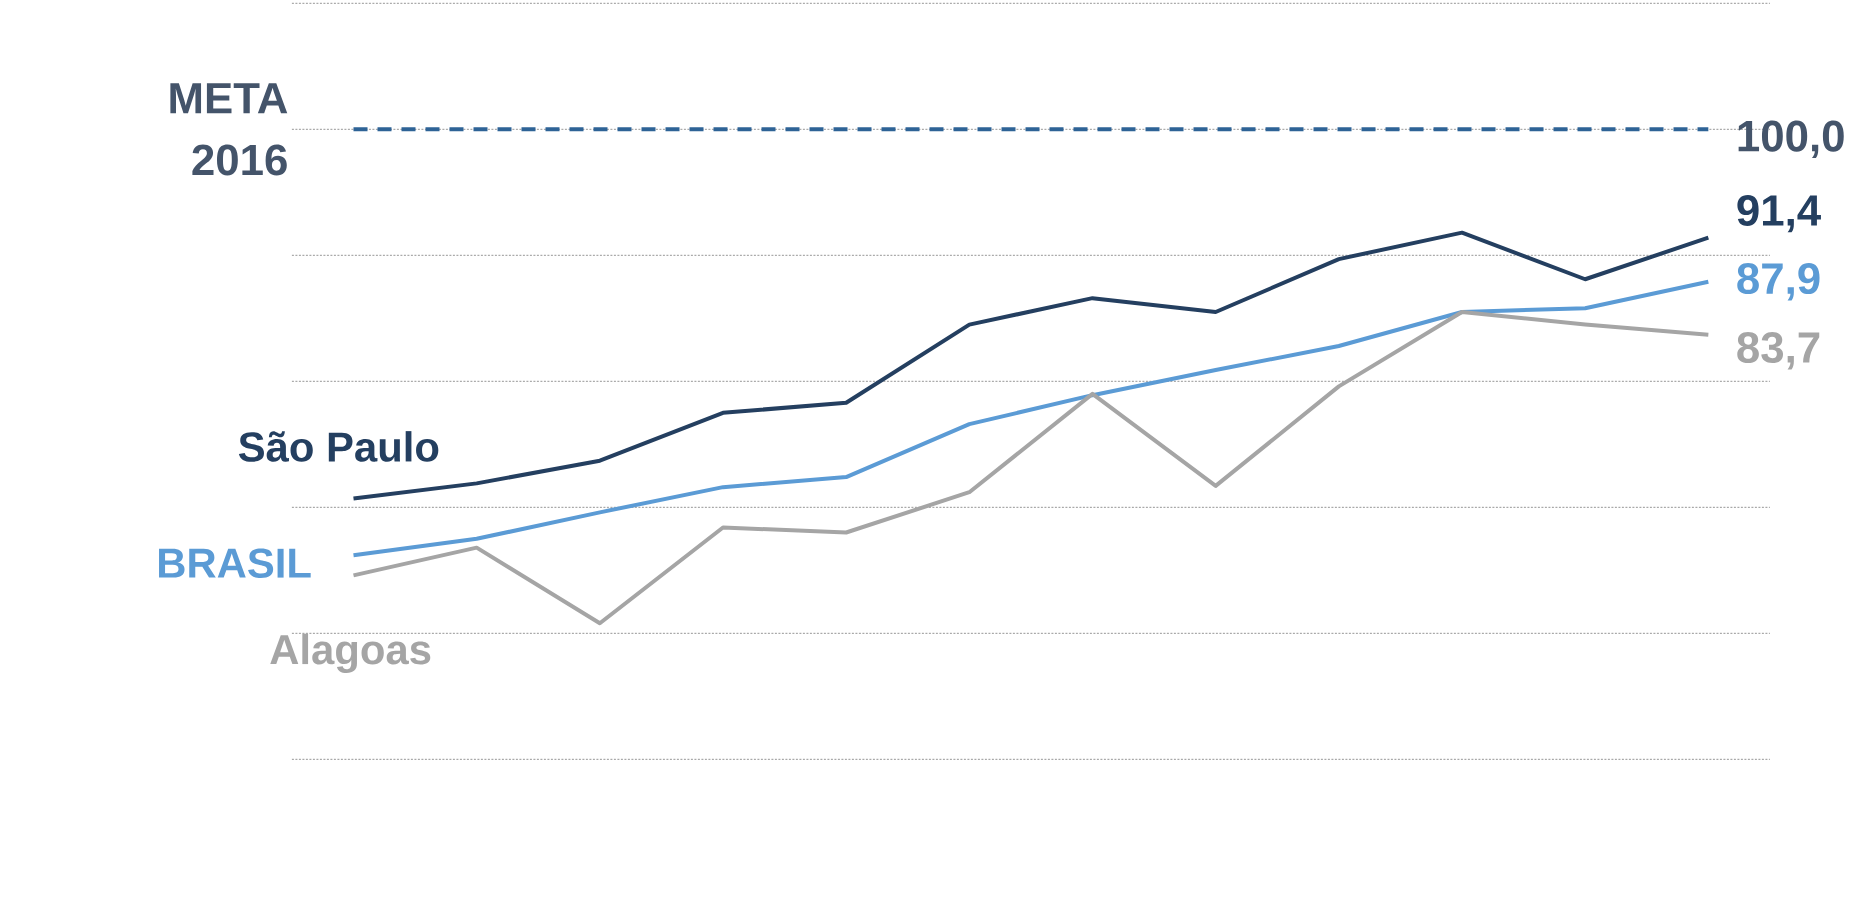 This screenshot has width=1860, height=897. Describe the element at coordinates (235, 563) in the screenshot. I see `series-label: BRASIL` at that location.